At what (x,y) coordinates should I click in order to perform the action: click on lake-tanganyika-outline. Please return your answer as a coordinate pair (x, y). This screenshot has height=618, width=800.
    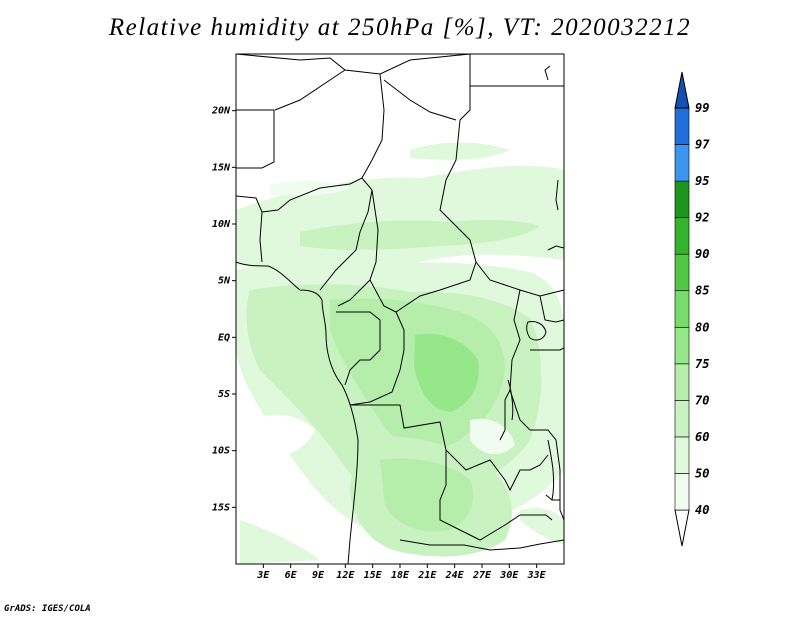
    Looking at the image, I should click on (510, 400).